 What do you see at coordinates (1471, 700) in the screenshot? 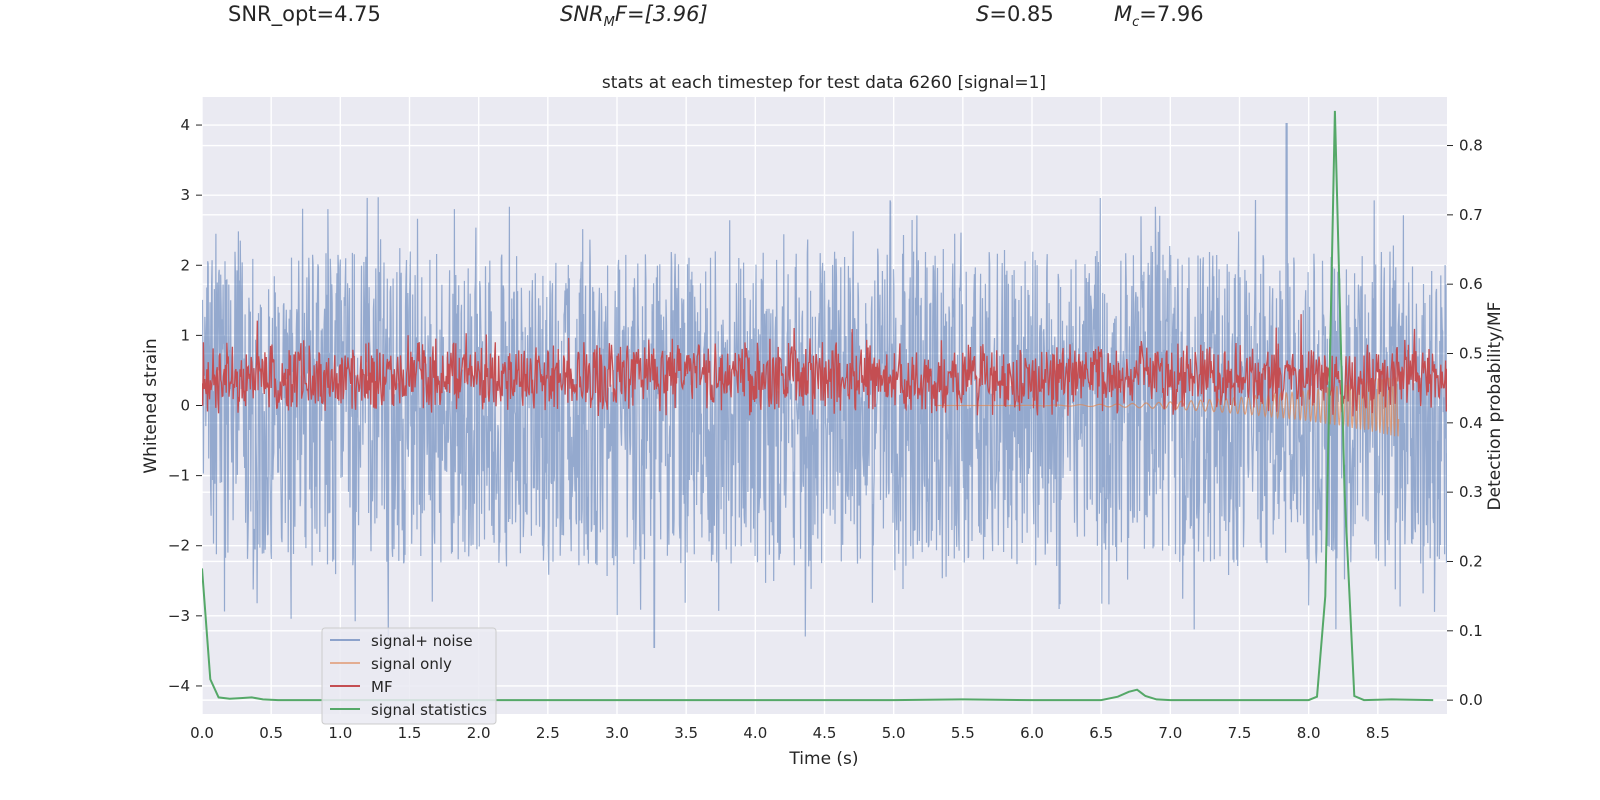
I see `y2-tick-label: 0.0` at bounding box center [1471, 700].